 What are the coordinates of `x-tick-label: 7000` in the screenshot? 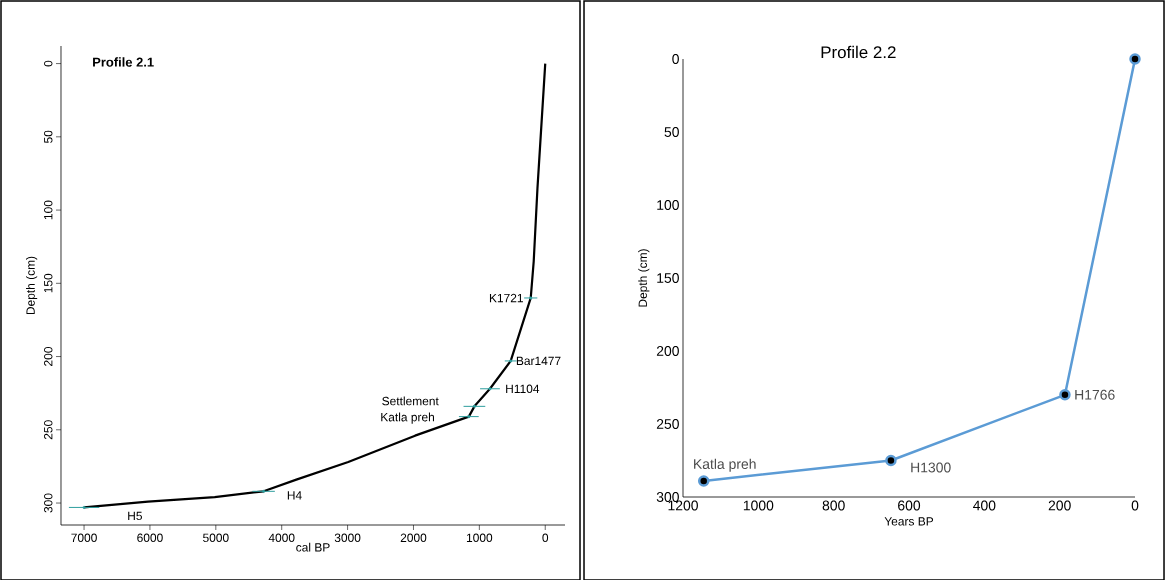 It's located at (84, 537).